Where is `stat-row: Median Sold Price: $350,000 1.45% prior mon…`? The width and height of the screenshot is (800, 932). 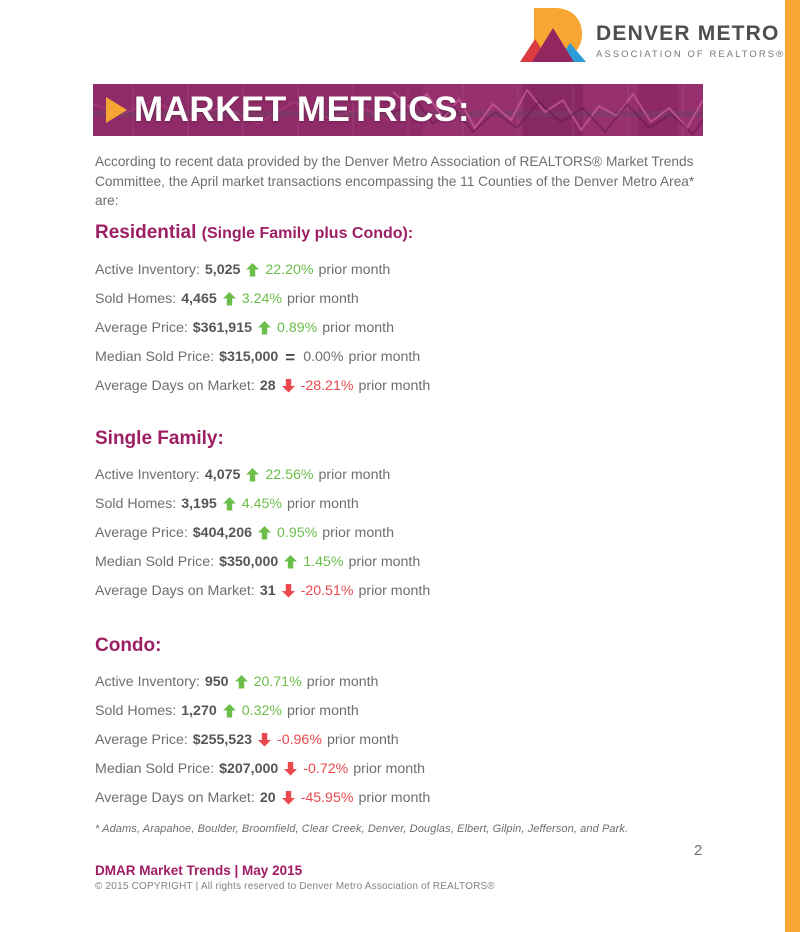 stat-row: Median Sold Price: $350,000 1.45% prior mon… is located at coordinates (404, 562).